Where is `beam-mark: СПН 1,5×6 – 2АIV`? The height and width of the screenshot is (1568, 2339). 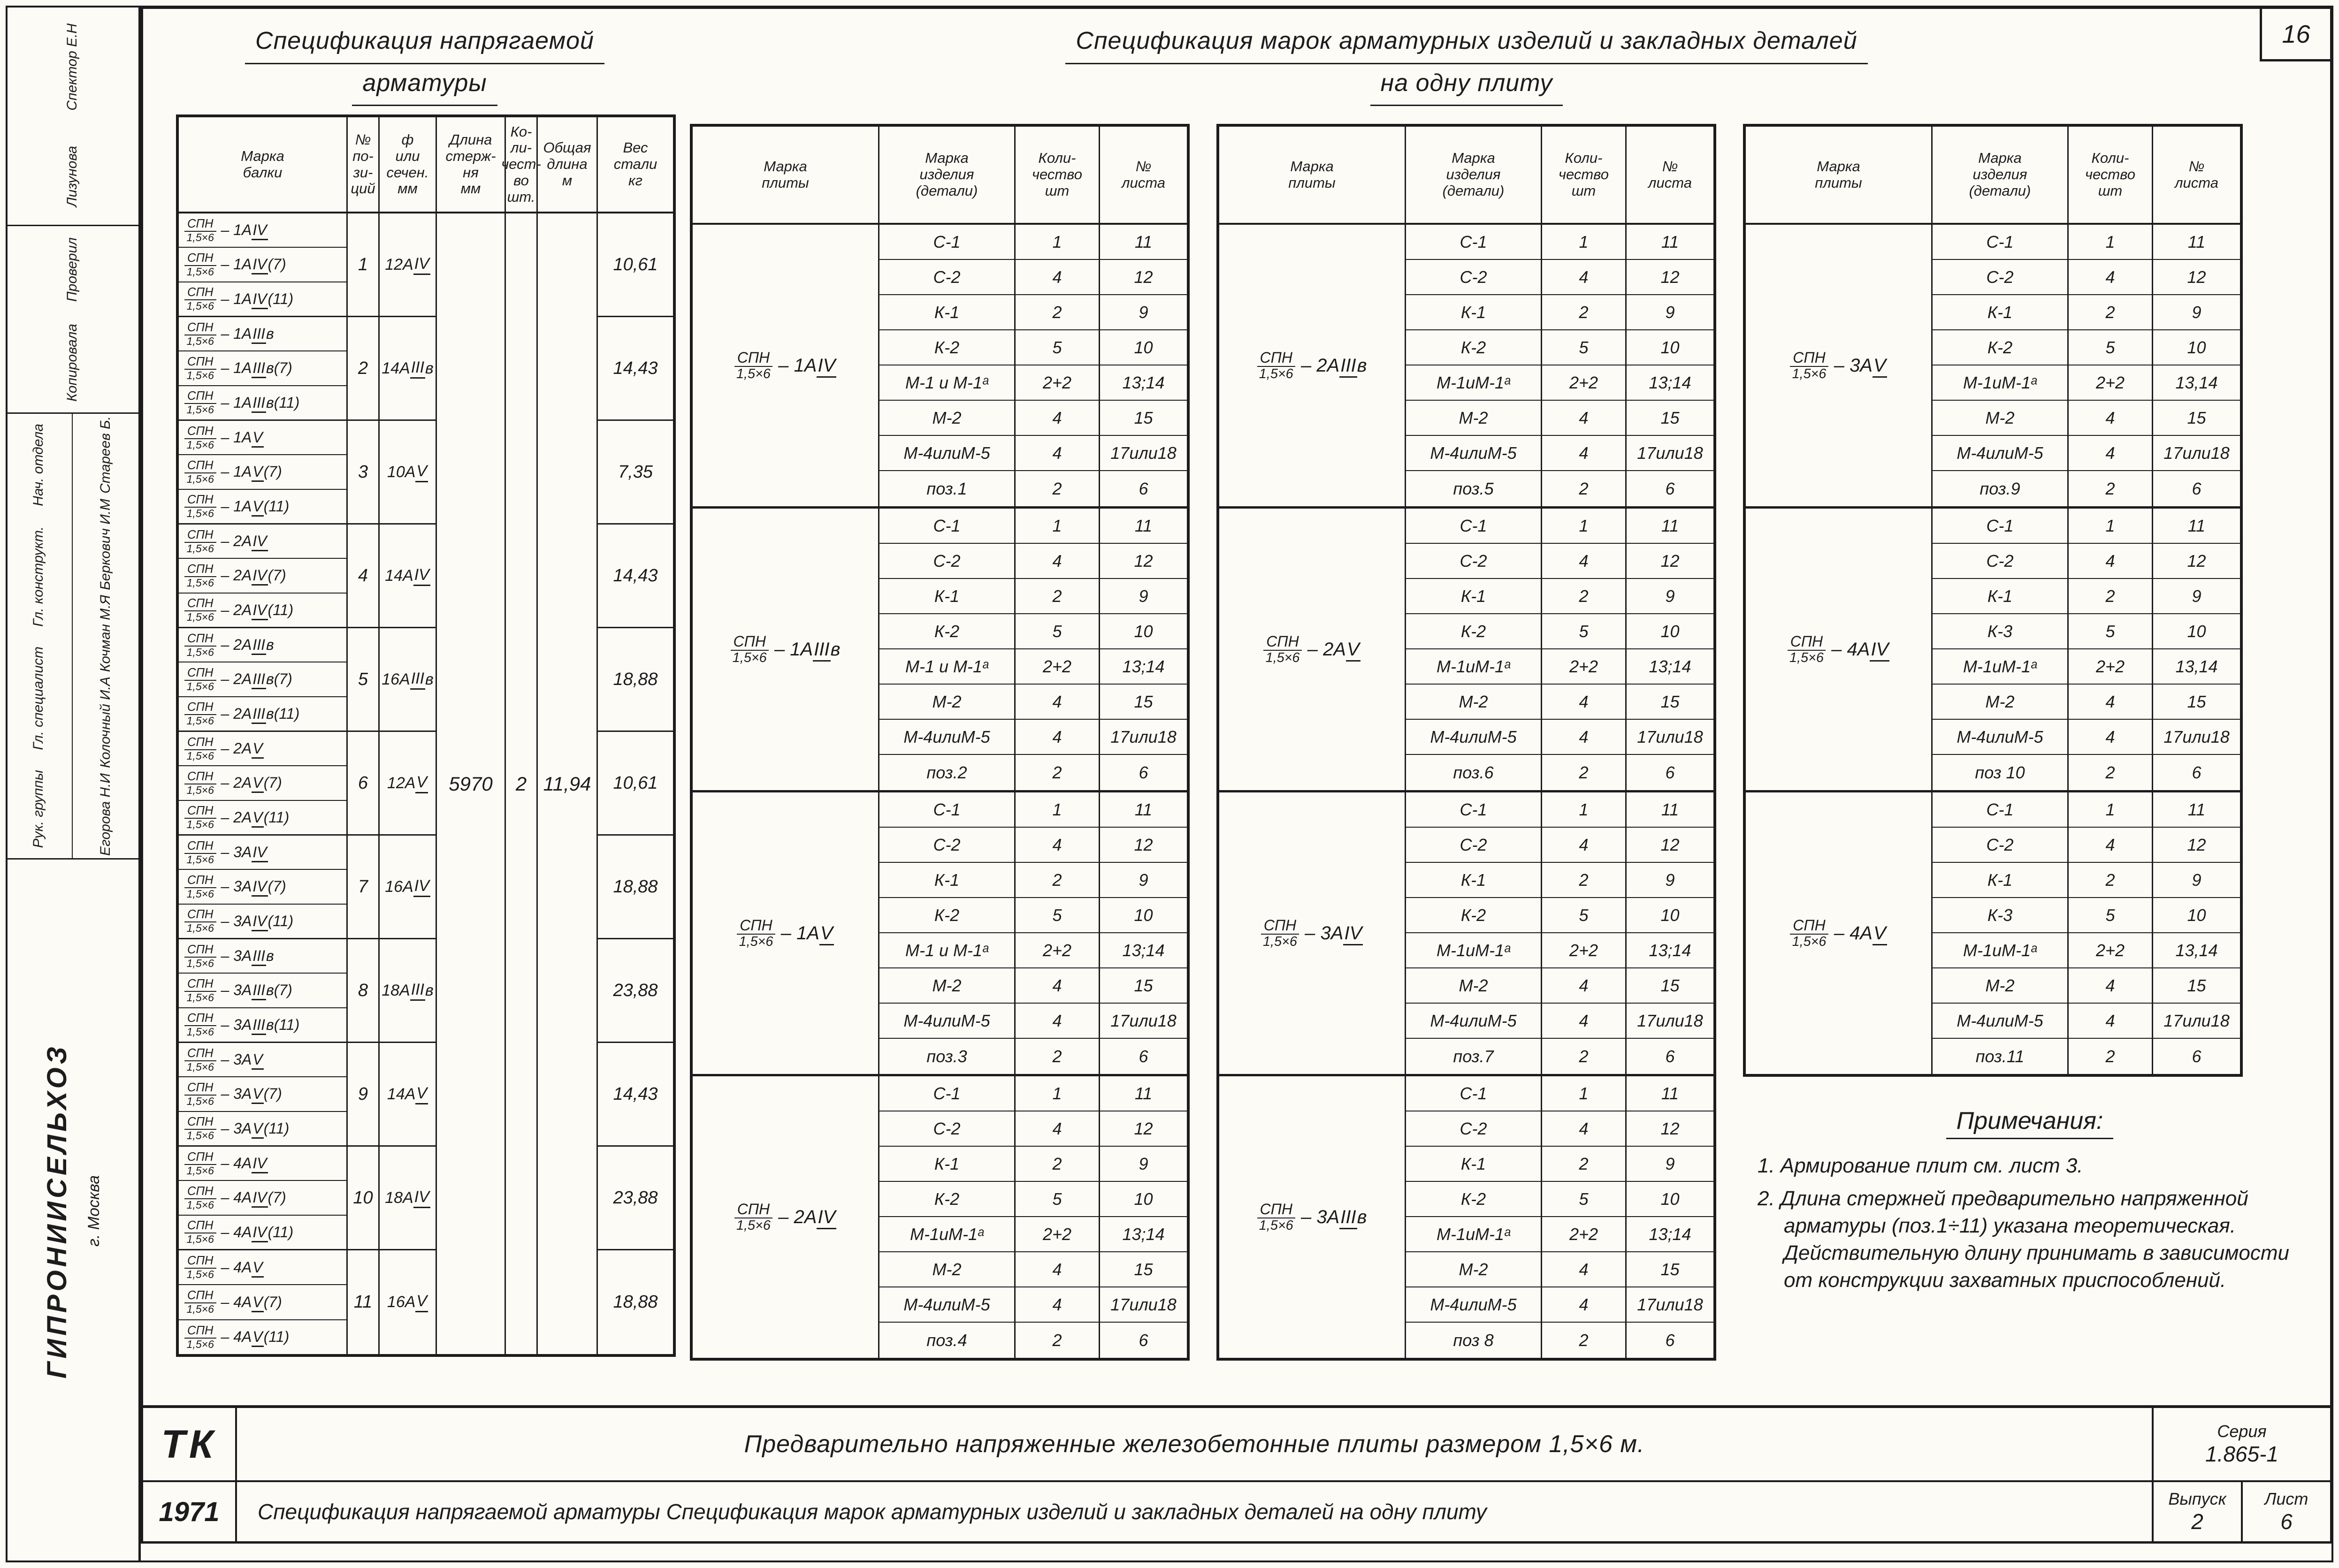 beam-mark: СПН 1,5×6 – 2АIV is located at coordinates (263, 542).